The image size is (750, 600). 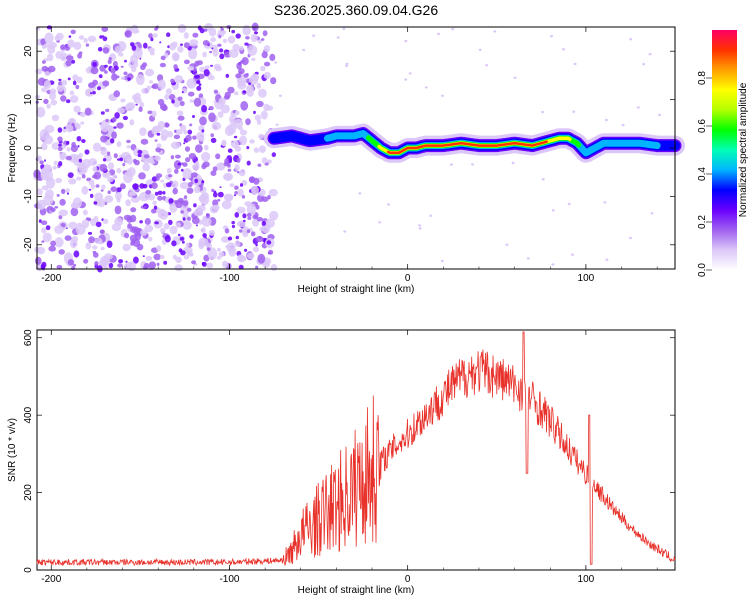 What do you see at coordinates (28, 414) in the screenshot?
I see `snr-y-tick-label: 400` at bounding box center [28, 414].